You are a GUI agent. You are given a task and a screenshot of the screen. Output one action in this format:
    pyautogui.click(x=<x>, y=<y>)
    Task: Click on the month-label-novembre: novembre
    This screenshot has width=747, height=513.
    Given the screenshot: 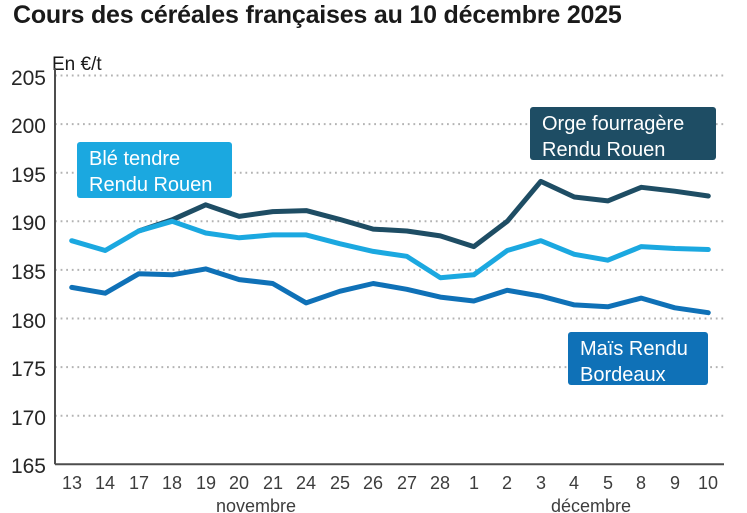 What is the action you would take?
    pyautogui.click(x=256, y=504)
    